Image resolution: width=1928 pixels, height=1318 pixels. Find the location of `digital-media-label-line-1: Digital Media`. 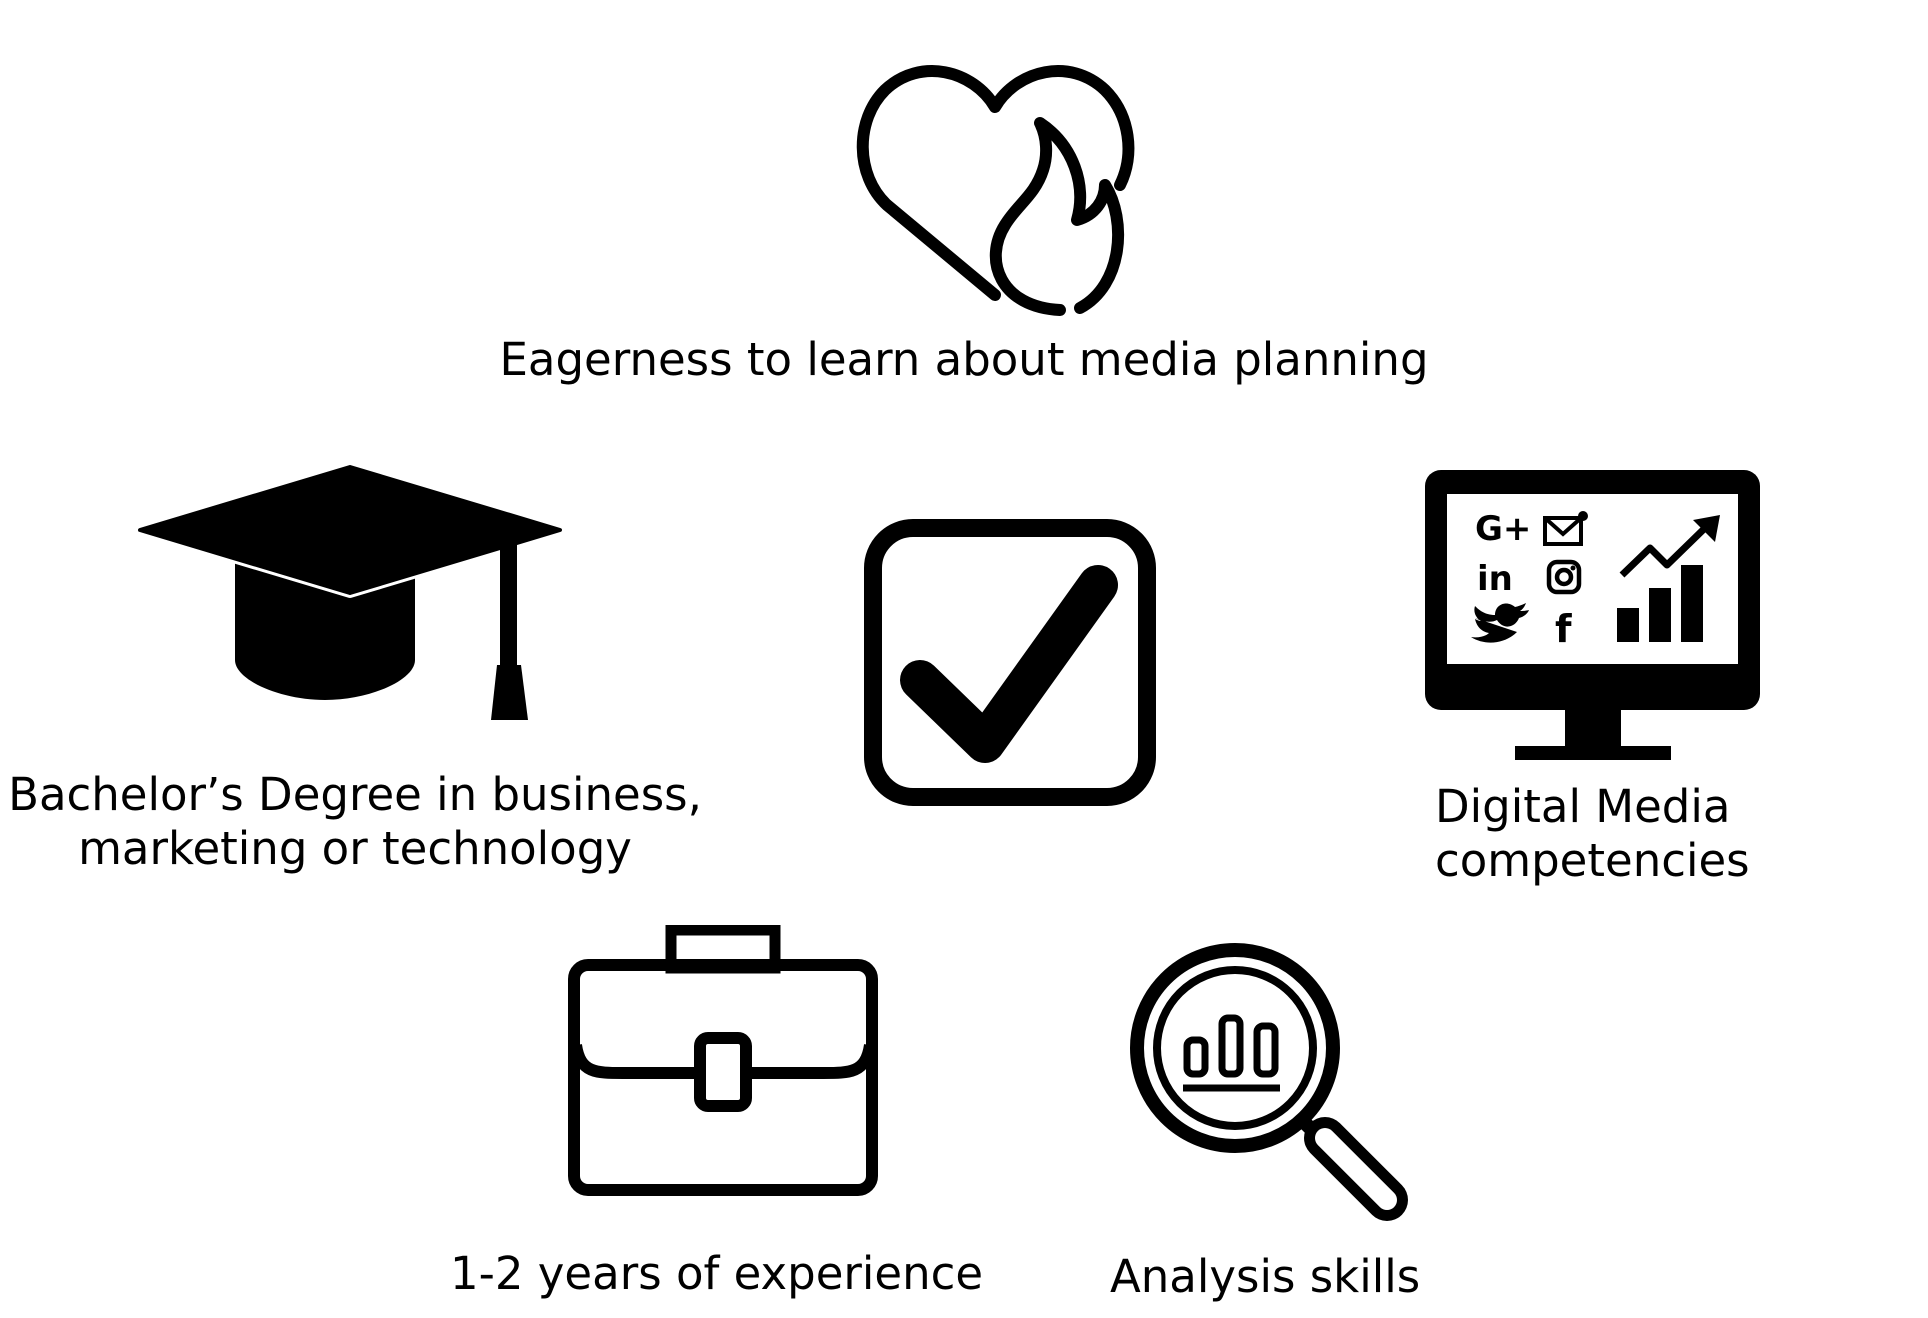

digital-media-label-line-1: Digital Media is located at coordinates (1583, 806).